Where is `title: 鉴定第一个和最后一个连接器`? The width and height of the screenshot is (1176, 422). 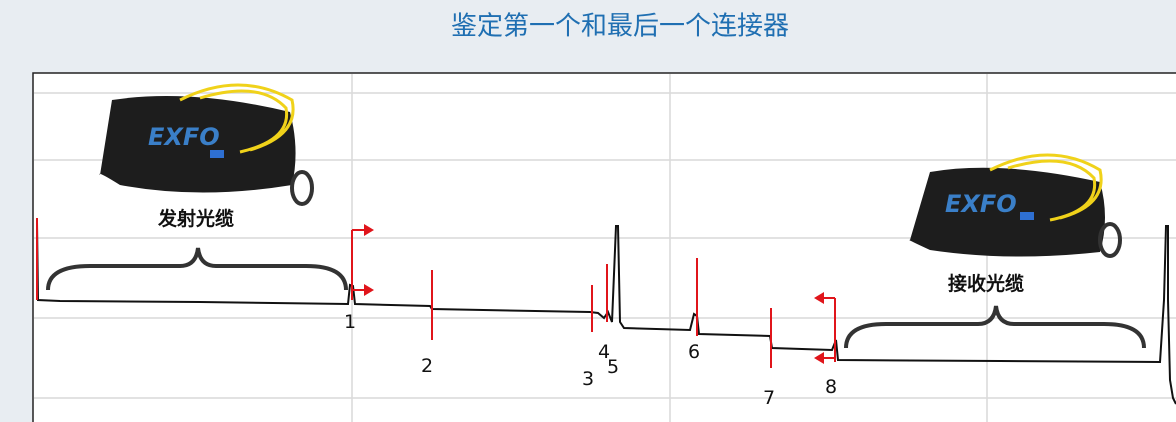
title: 鉴定第一个和最后一个连接器 is located at coordinates (620, 27).